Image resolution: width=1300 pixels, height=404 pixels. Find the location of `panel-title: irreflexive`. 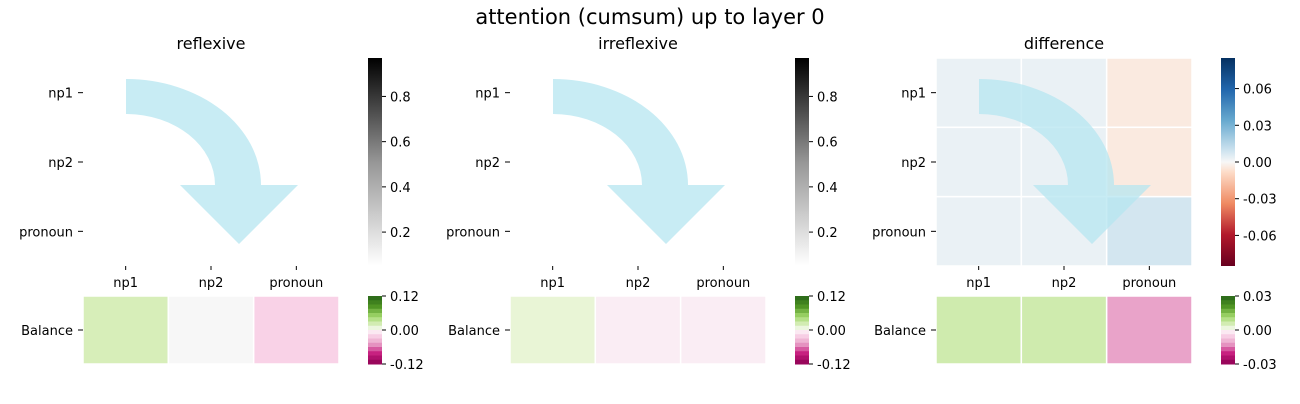

panel-title: irreflexive is located at coordinates (638, 43).